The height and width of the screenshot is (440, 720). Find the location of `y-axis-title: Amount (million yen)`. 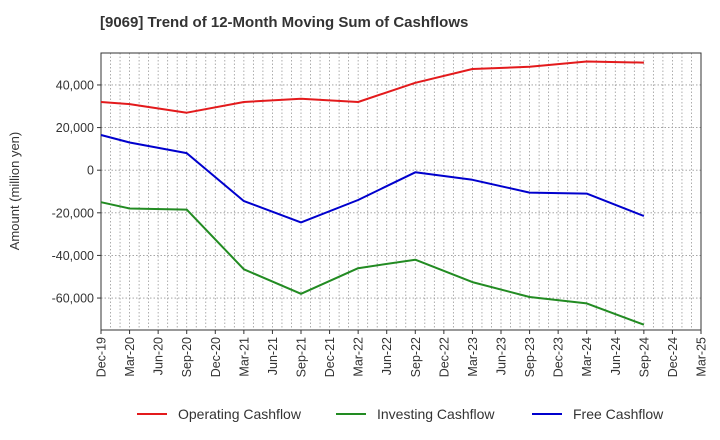

y-axis-title: Amount (million yen) is located at coordinates (14, 191).